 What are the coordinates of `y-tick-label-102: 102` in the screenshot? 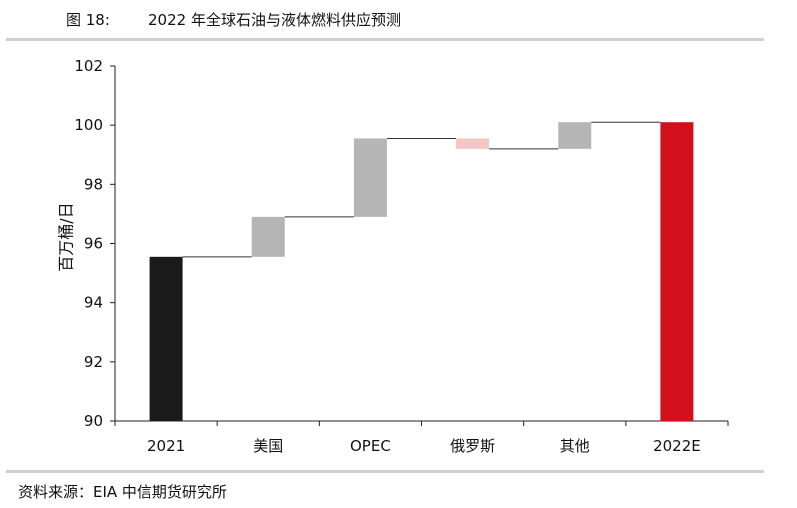 It's located at (88, 66).